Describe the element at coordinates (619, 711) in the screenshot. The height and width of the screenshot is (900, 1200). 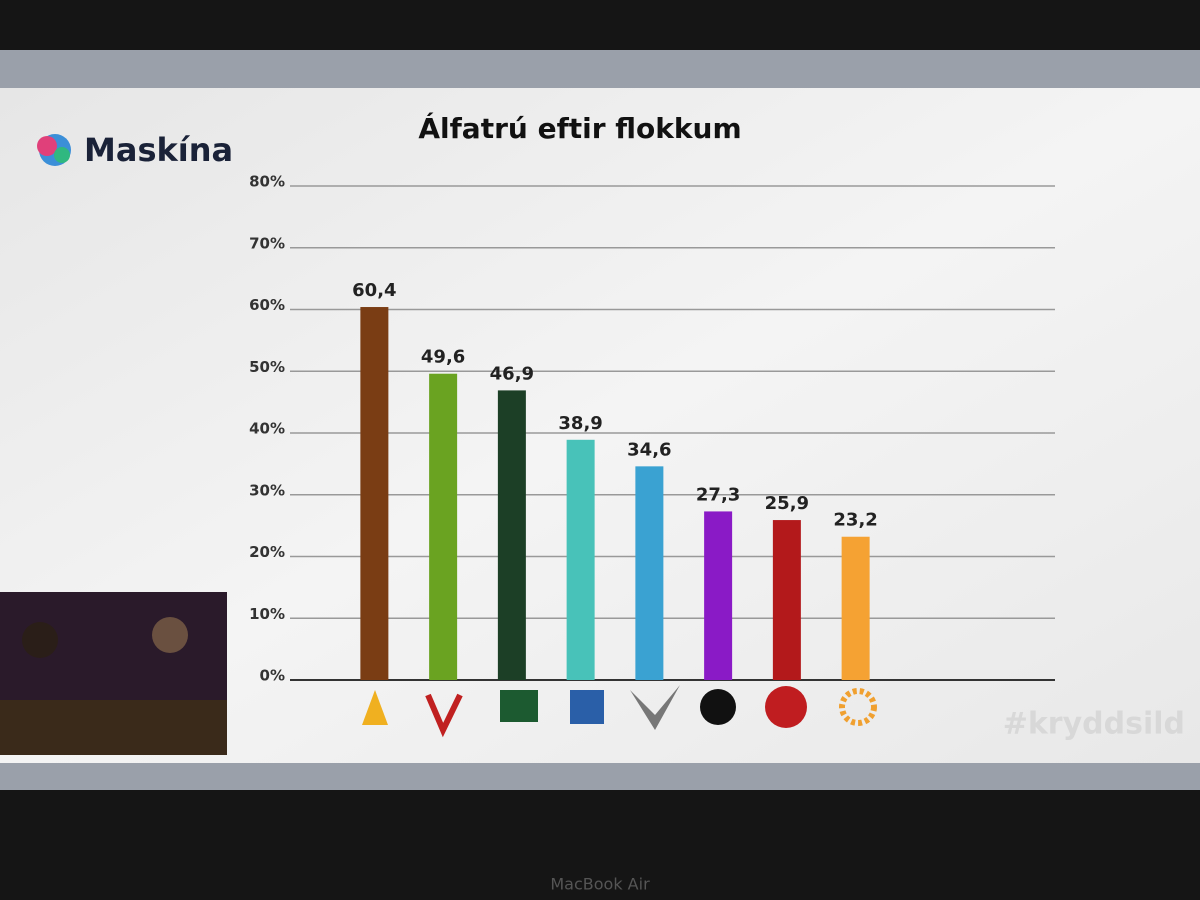
I see `party-icons` at that location.